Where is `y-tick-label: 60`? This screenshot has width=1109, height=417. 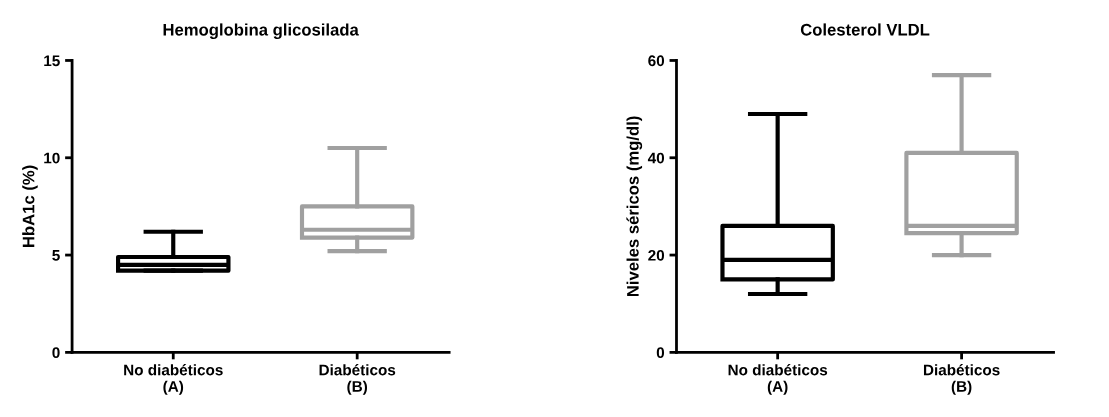 y-tick-label: 60 is located at coordinates (656, 61).